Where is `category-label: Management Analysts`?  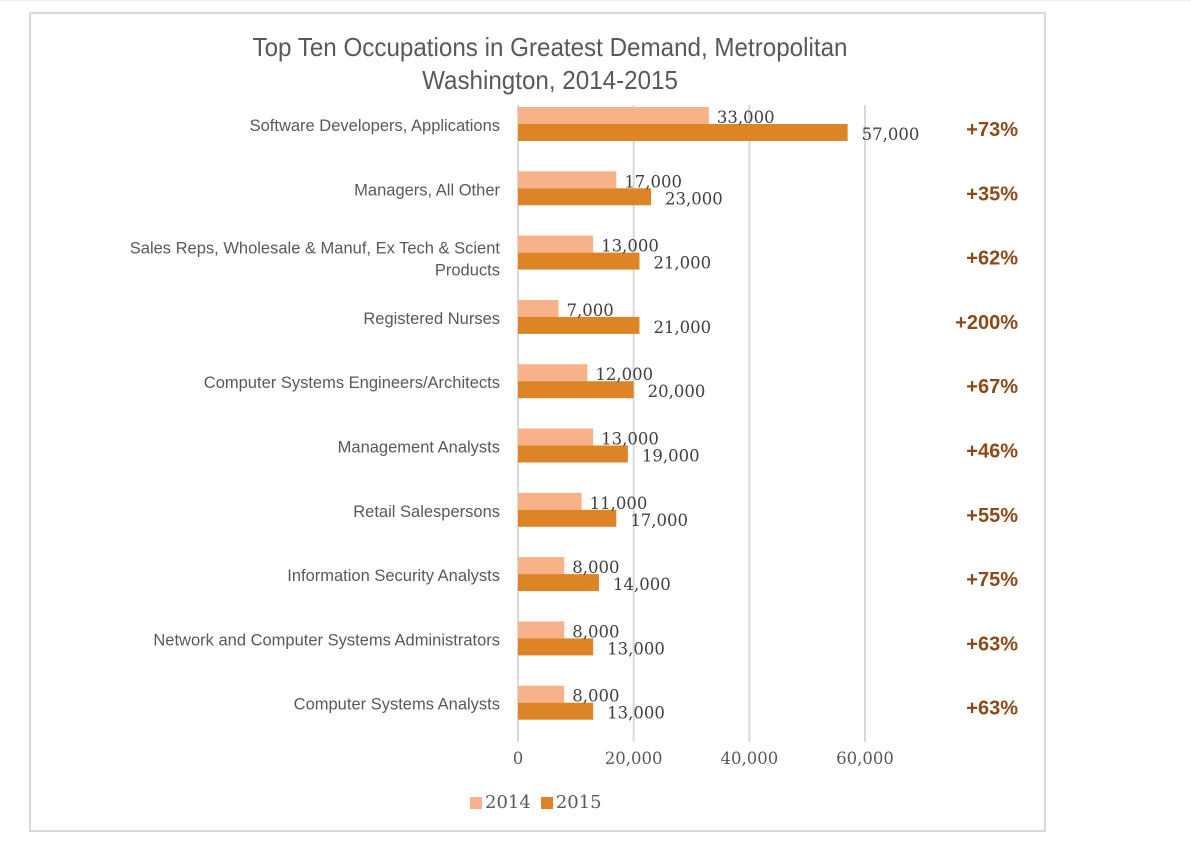 category-label: Management Analysts is located at coordinates (419, 448).